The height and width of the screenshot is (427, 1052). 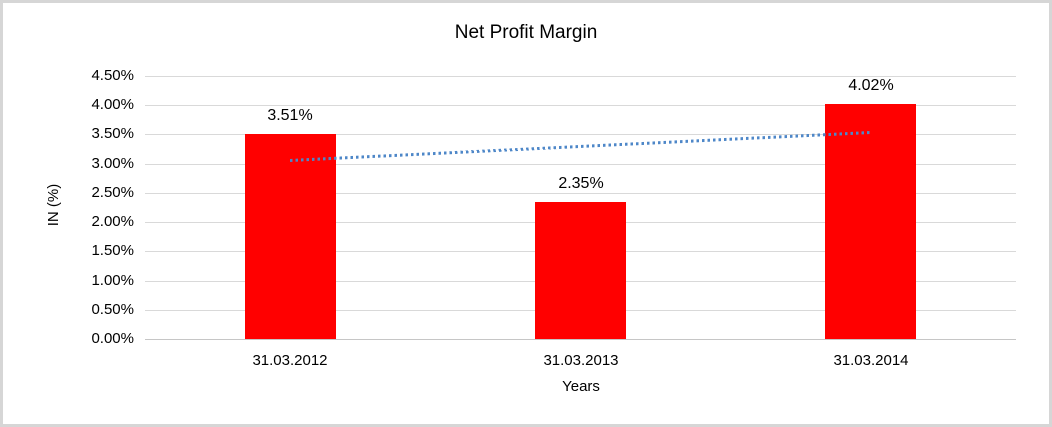 What do you see at coordinates (112, 309) in the screenshot?
I see `y-tick-label: 0.50%` at bounding box center [112, 309].